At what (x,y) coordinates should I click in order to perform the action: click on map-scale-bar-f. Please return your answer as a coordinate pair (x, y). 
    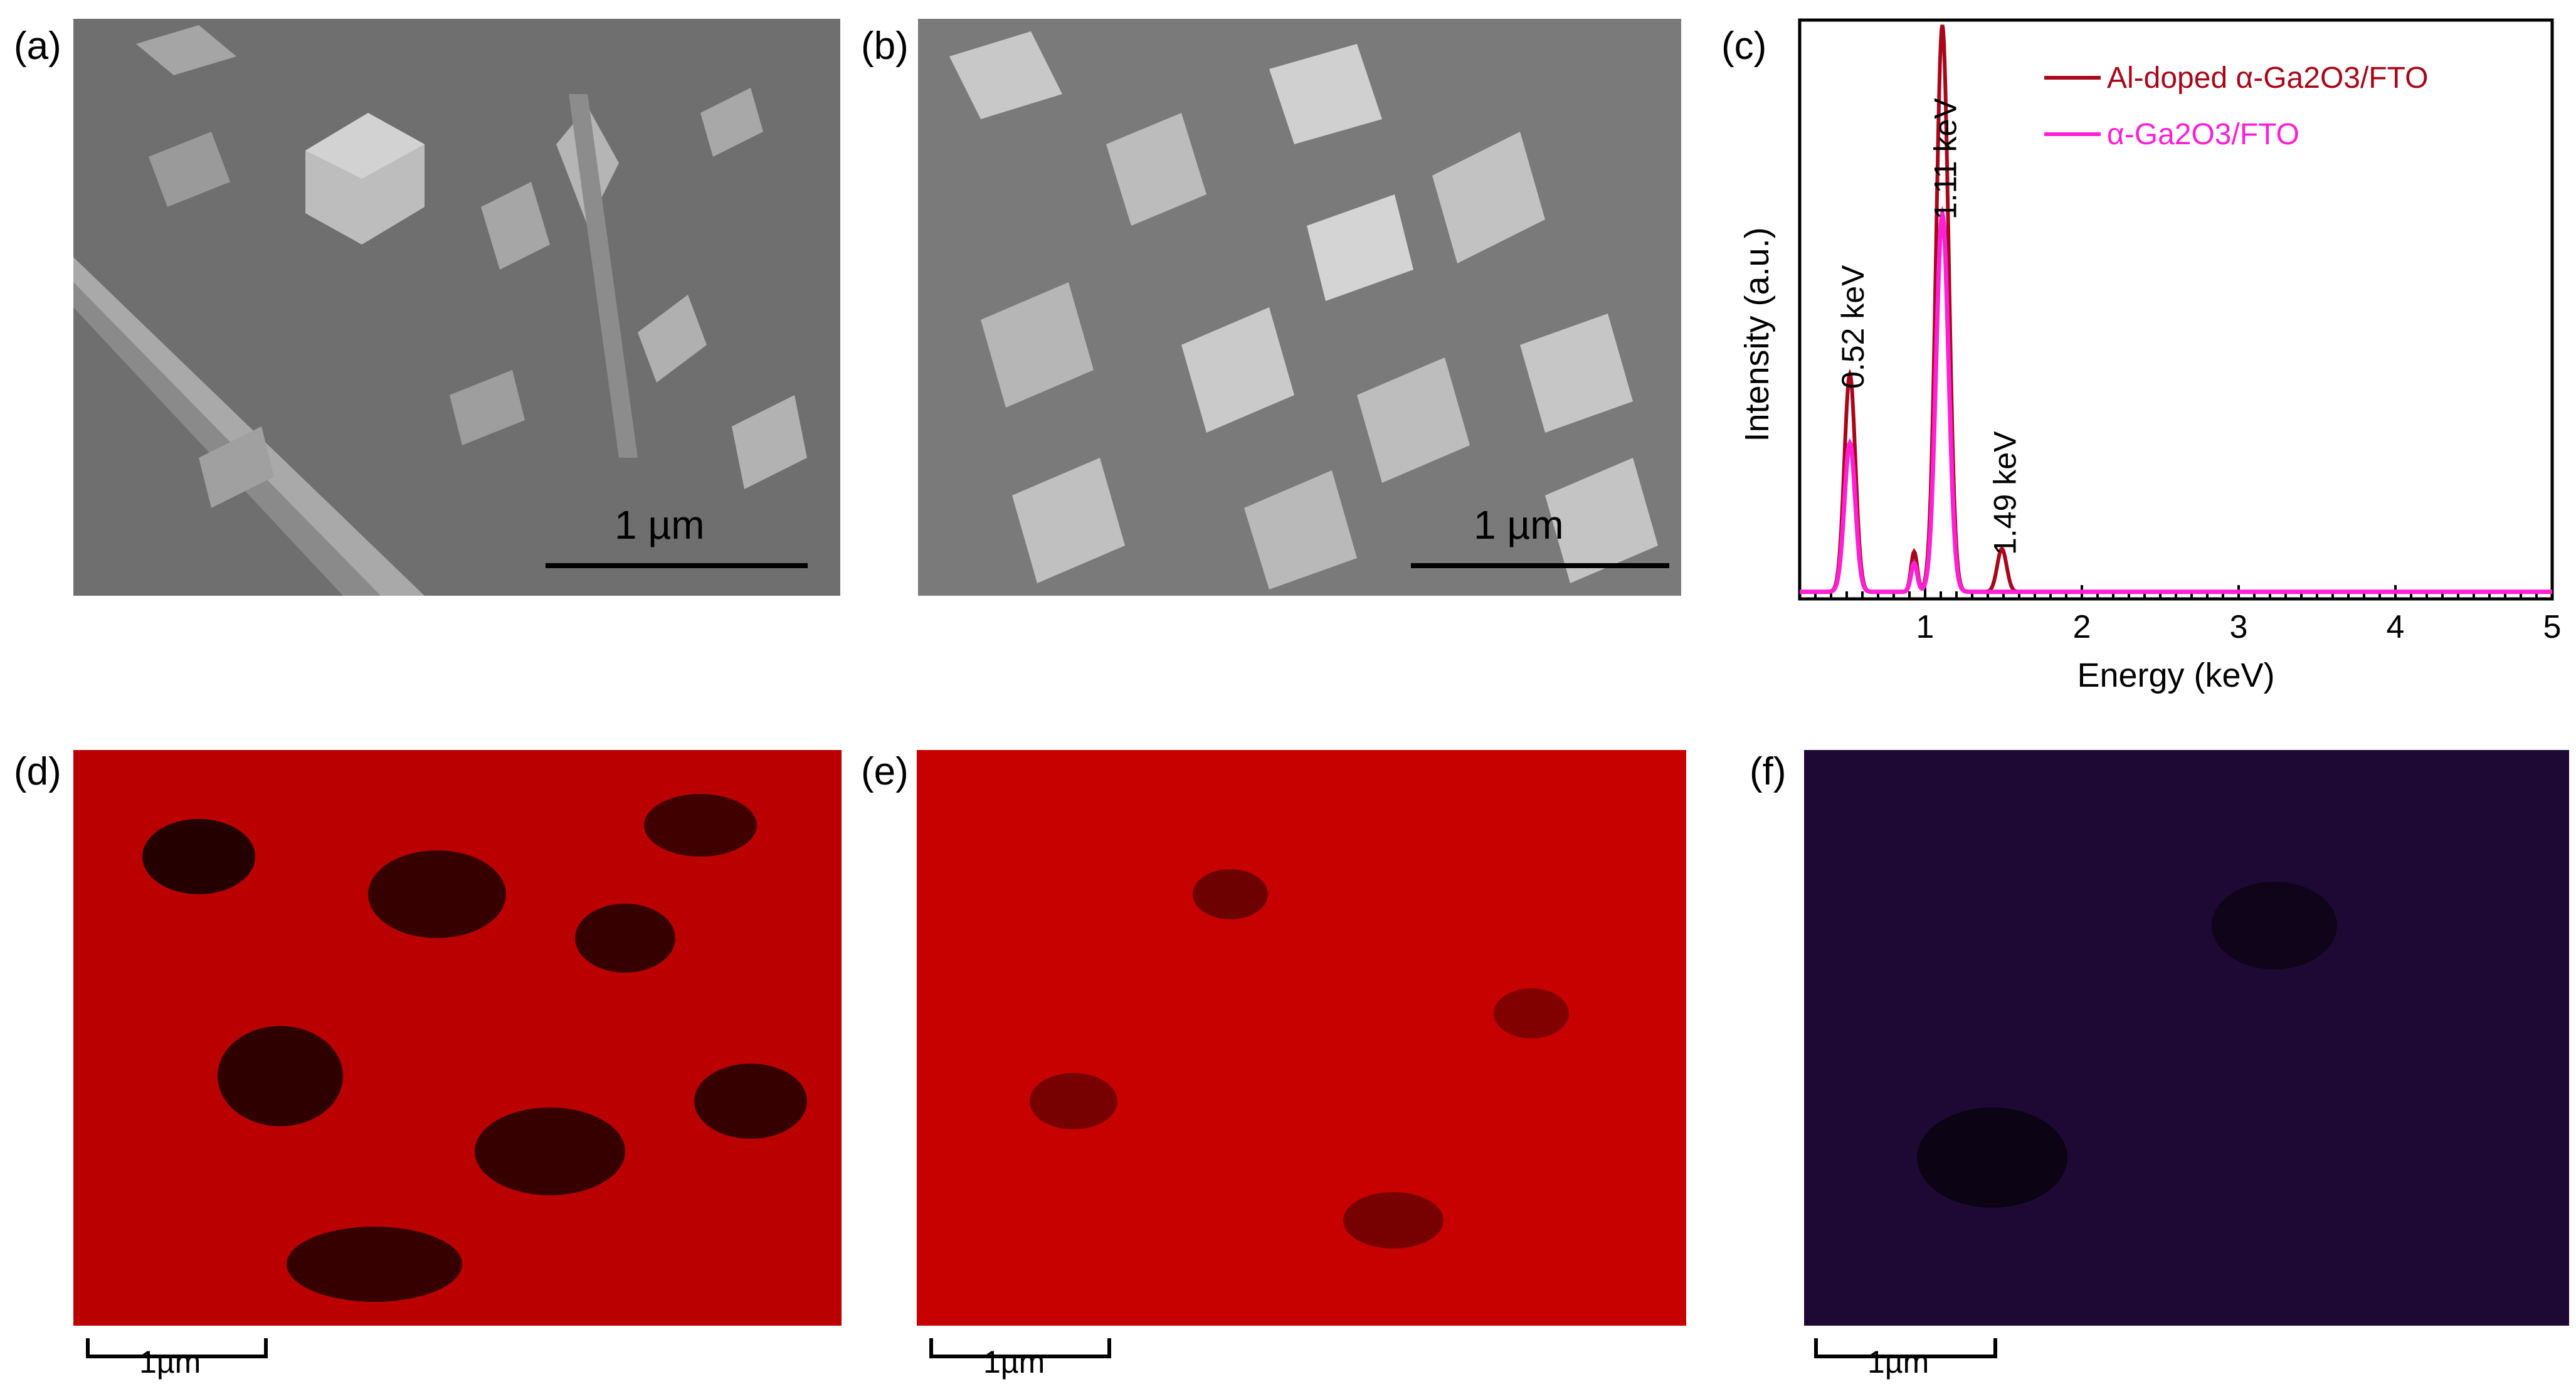
    Looking at the image, I should click on (1906, 1348).